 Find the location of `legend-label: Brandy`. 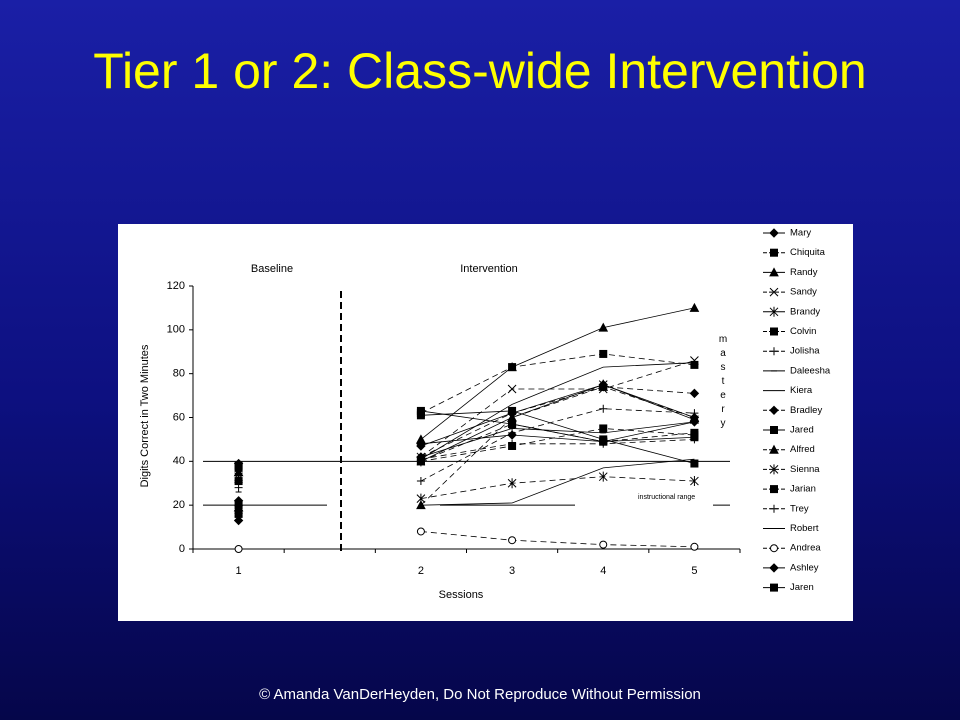

legend-label: Brandy is located at coordinates (805, 311).